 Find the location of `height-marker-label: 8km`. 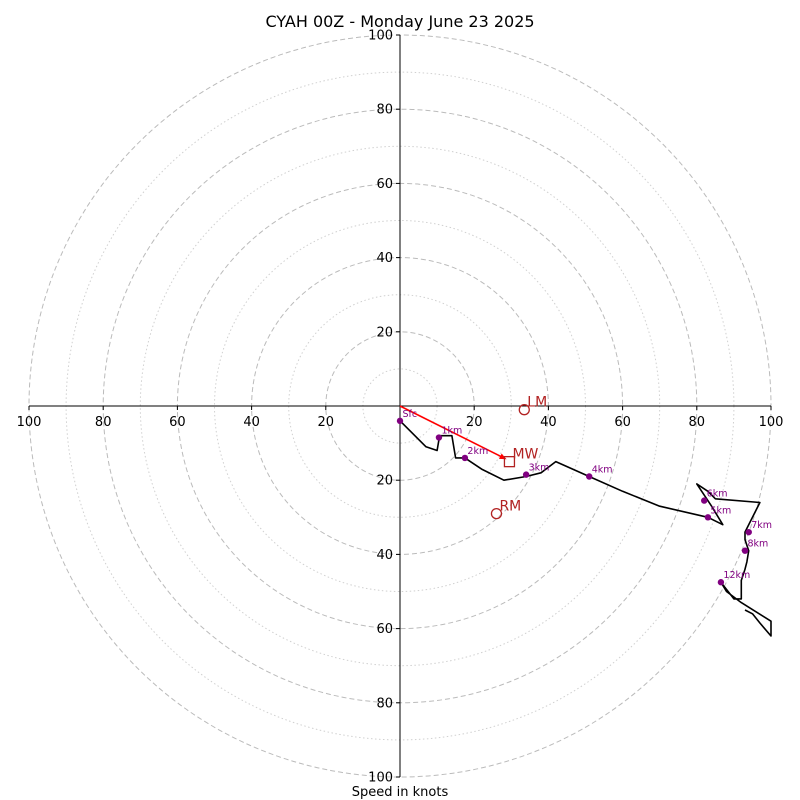

height-marker-label: 8km is located at coordinates (758, 544).